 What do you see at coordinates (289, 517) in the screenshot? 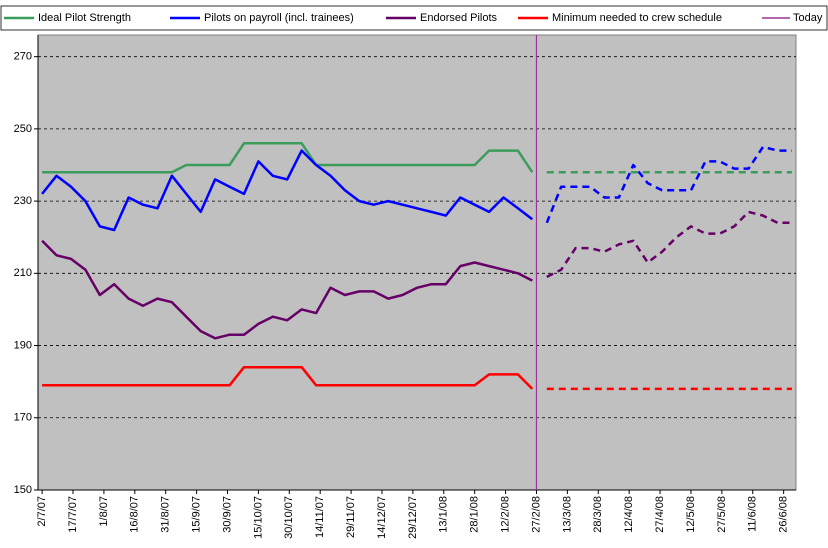
I see `x-tick-label: 30/10/07` at bounding box center [289, 517].